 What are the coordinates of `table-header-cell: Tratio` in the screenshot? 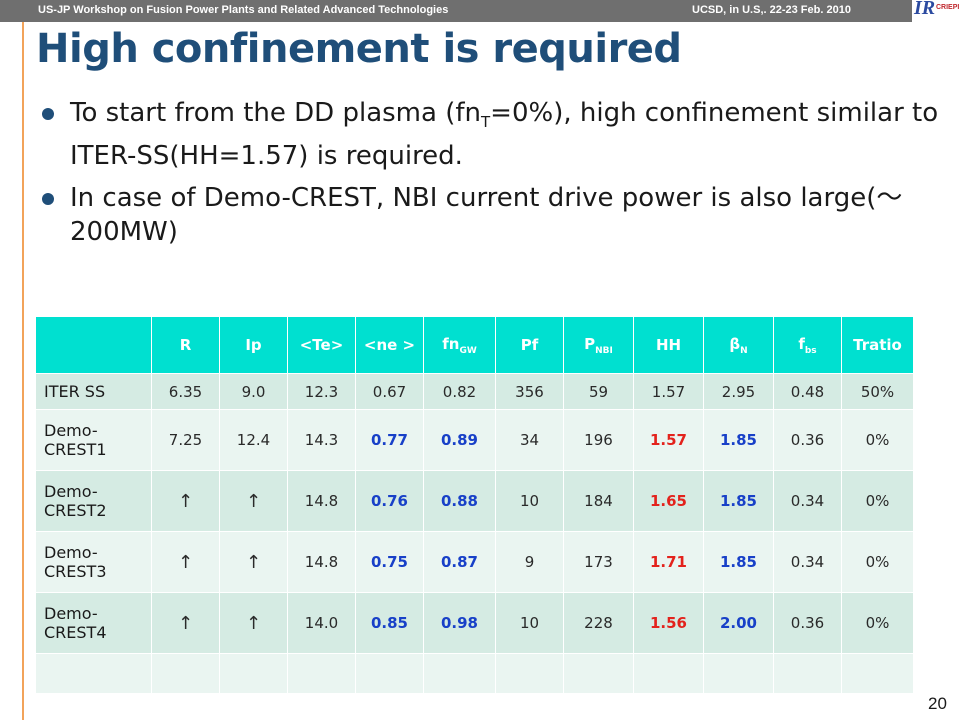 It's located at (877, 345).